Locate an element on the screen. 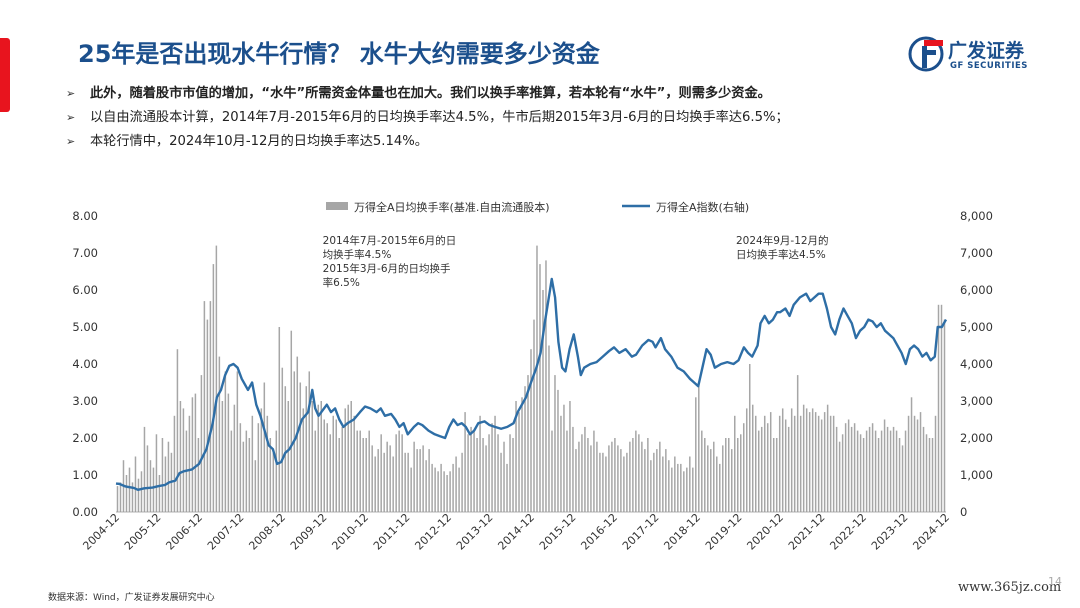 Image resolution: width=1080 pixels, height=608 pixels. chart-annotation-line: 均换手率4.5% is located at coordinates (357, 254).